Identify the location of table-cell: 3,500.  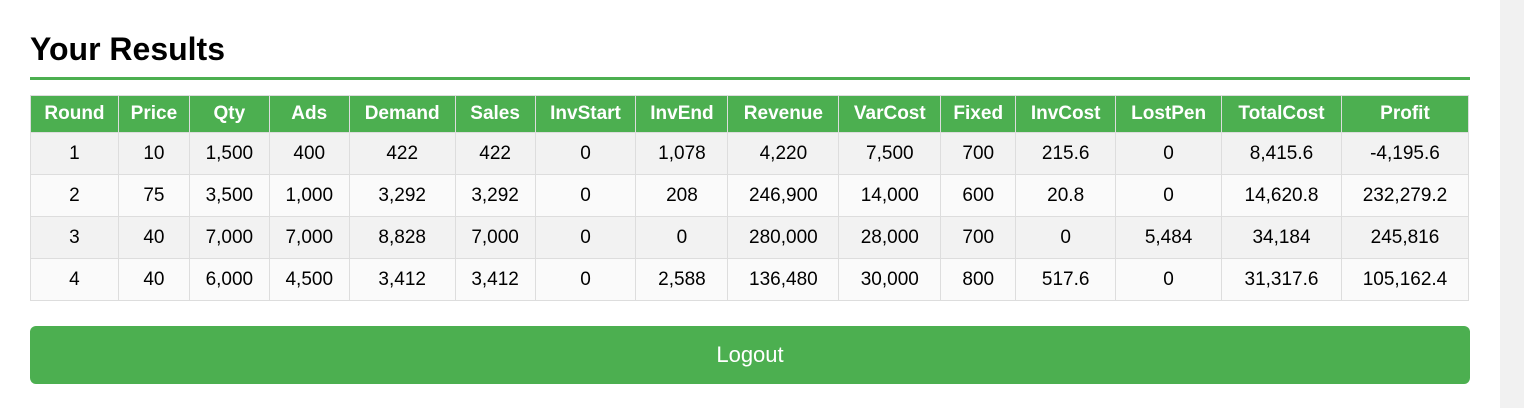
(229, 195).